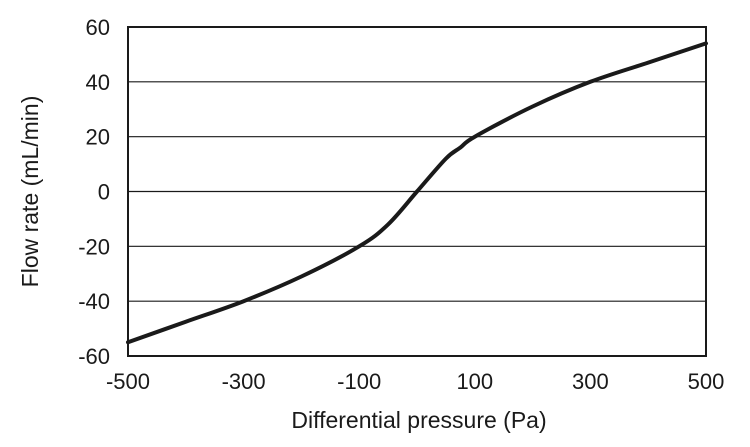  Describe the element at coordinates (98, 82) in the screenshot. I see `y-tick-label: 40` at that location.